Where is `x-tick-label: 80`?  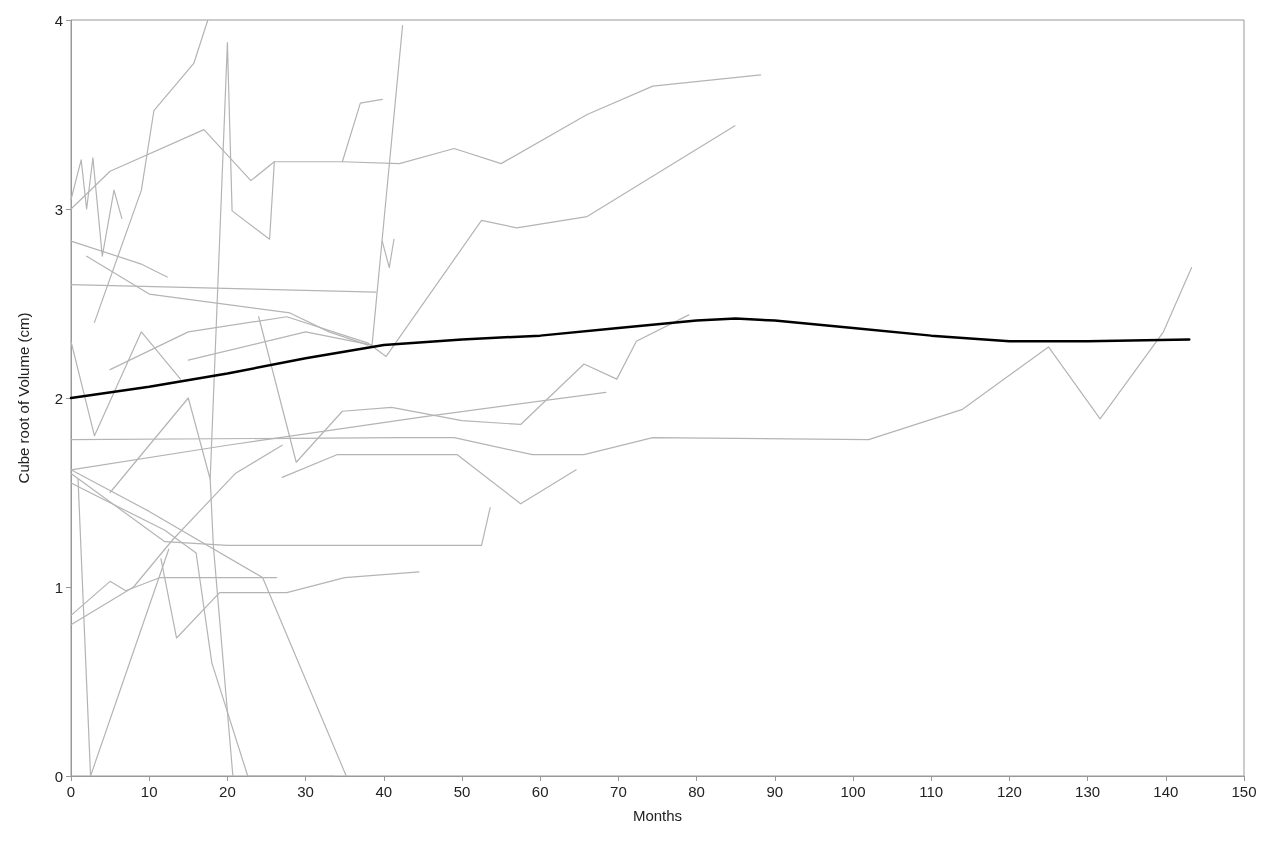
x-tick-label: 80 is located at coordinates (696, 791).